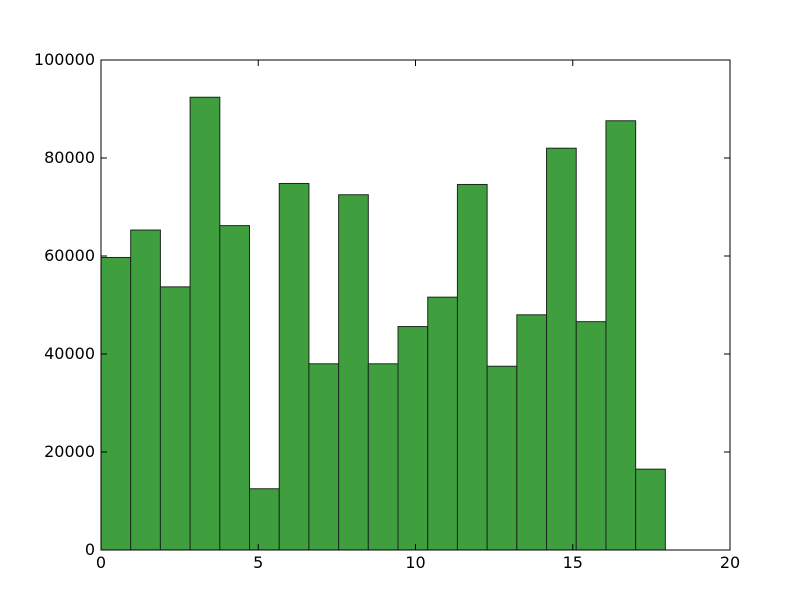  What do you see at coordinates (69, 451) in the screenshot?
I see `y-tick-label-1: 20000` at bounding box center [69, 451].